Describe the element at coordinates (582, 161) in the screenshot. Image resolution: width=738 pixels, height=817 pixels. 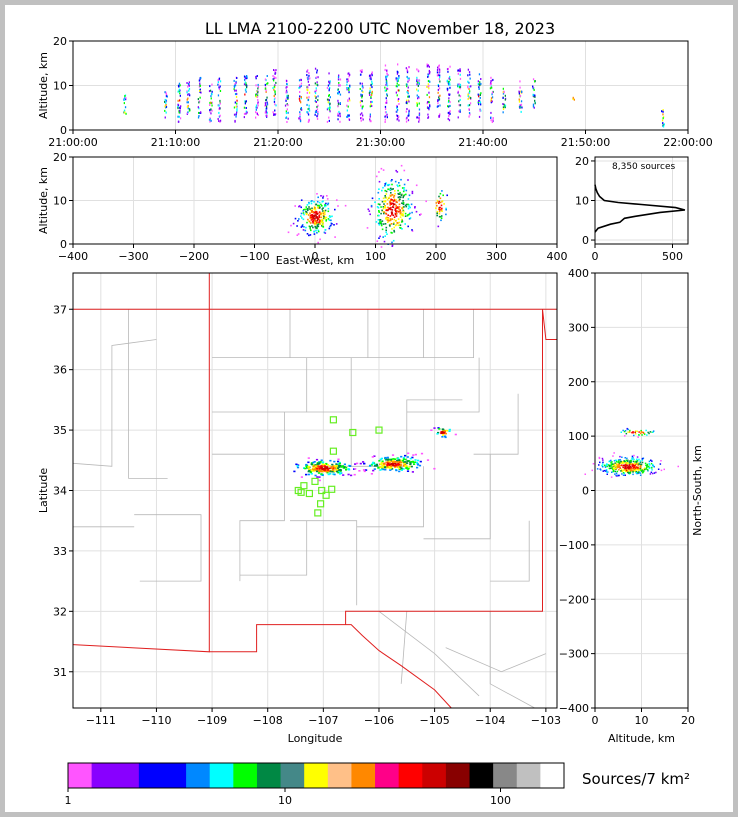
I see `hist-y-tick-label: 20` at that location.